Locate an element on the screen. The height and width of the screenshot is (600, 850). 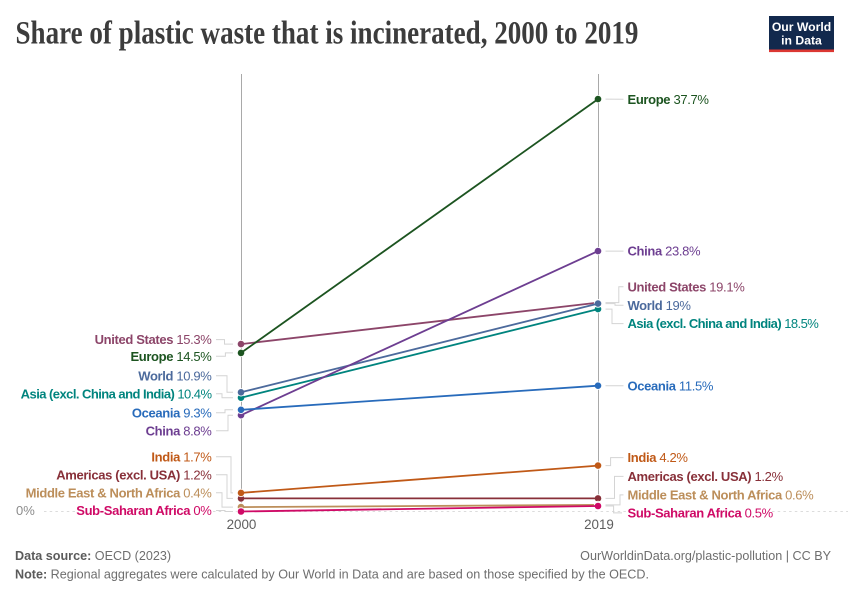
svg-text: World 19% is located at coordinates (660, 305).